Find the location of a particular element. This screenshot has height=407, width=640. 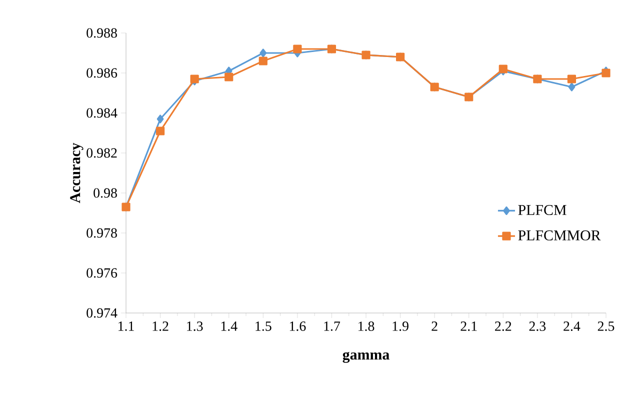

x-tick-label: 1.3 is located at coordinates (195, 326).